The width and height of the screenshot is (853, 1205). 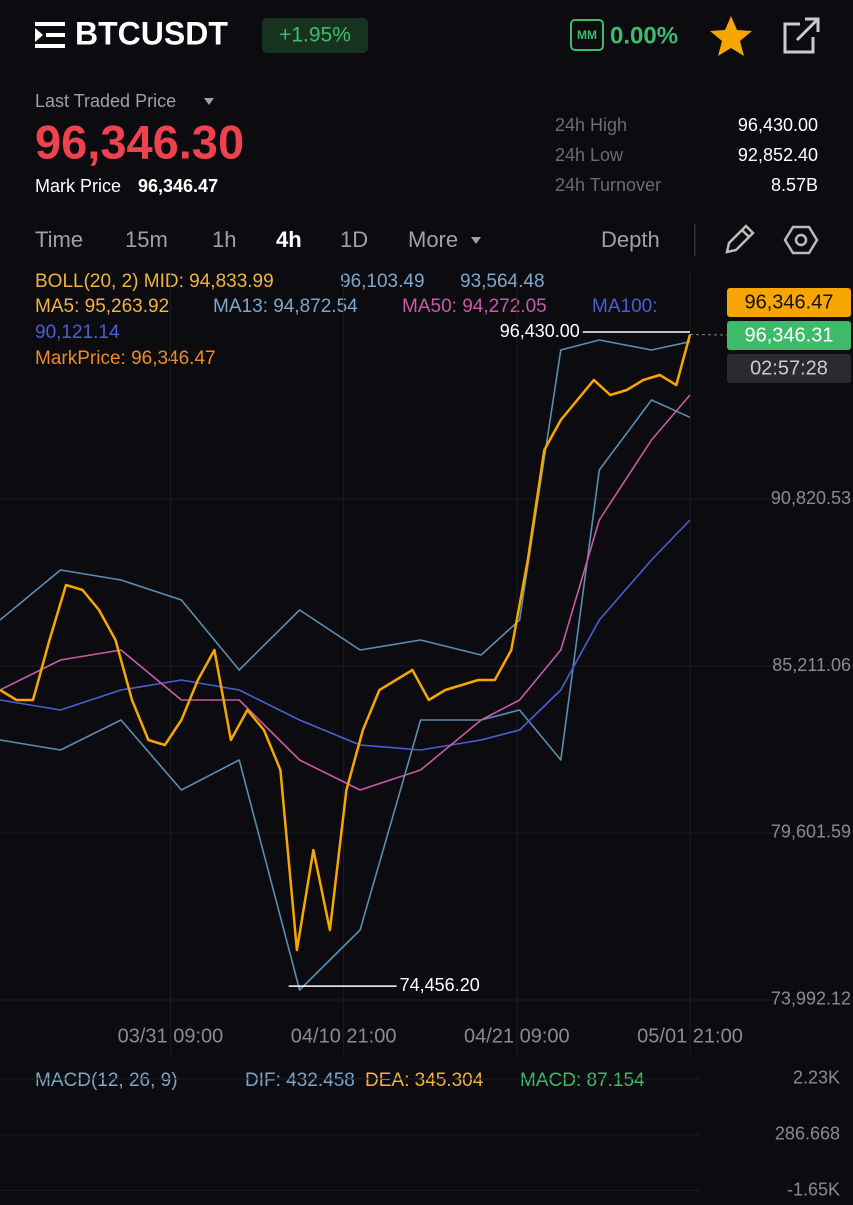 What do you see at coordinates (105, 101) in the screenshot?
I see `last-price-label: Last Traded Price` at bounding box center [105, 101].